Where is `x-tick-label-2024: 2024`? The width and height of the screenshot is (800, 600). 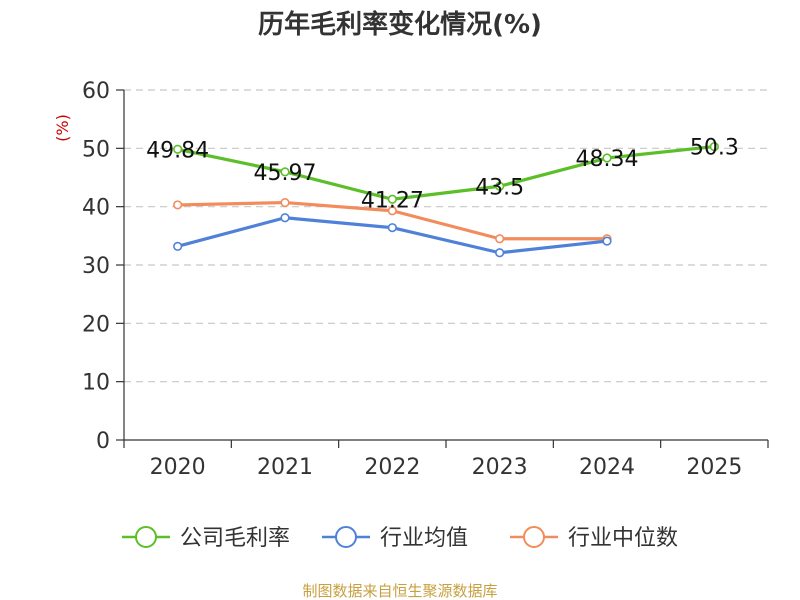 x-tick-label-2024: 2024 is located at coordinates (607, 467).